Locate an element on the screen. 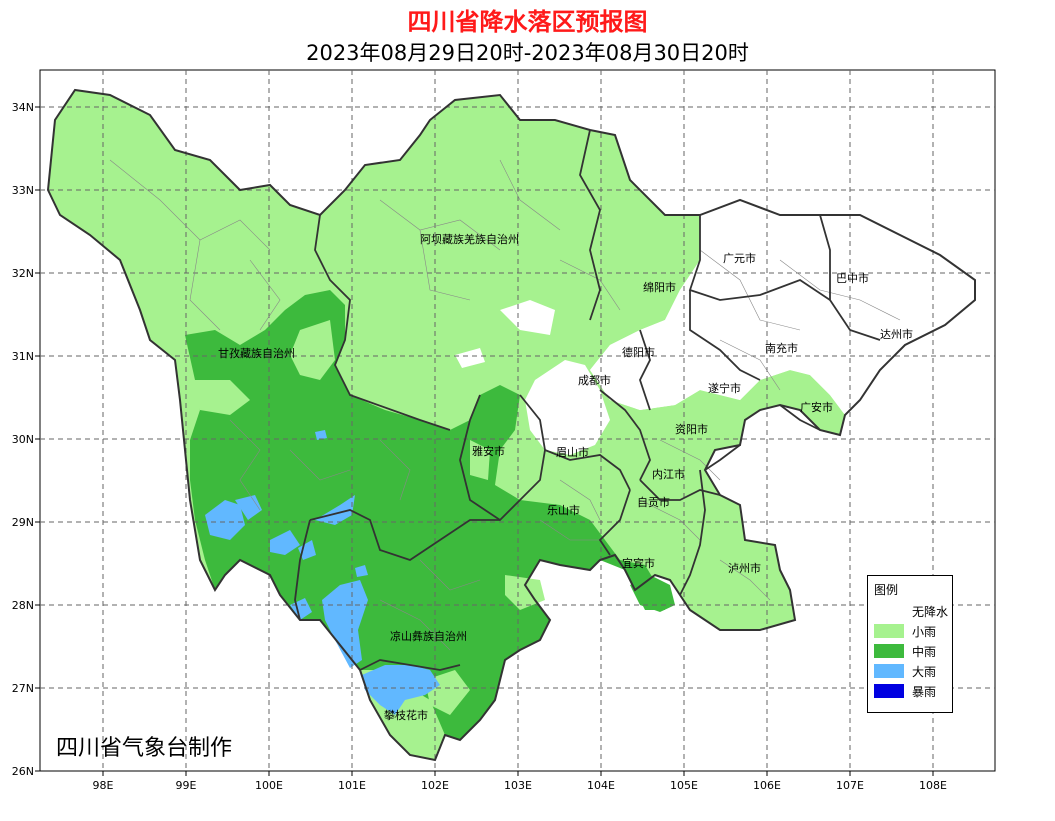 The width and height of the screenshot is (1055, 821). lon-tick-105e: 105E is located at coordinates (684, 785).